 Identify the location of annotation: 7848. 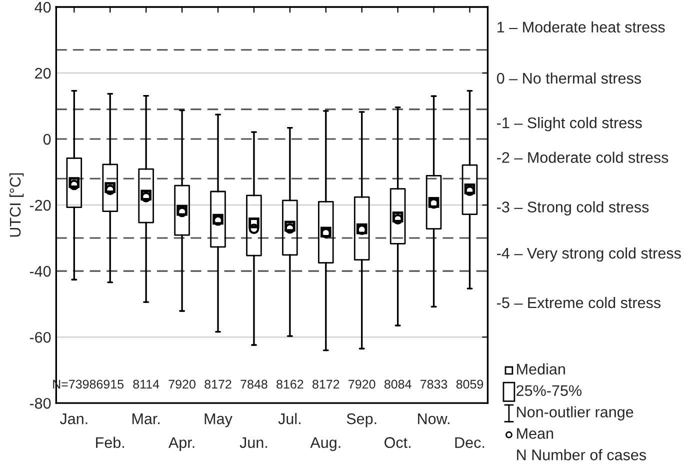
(254, 384).